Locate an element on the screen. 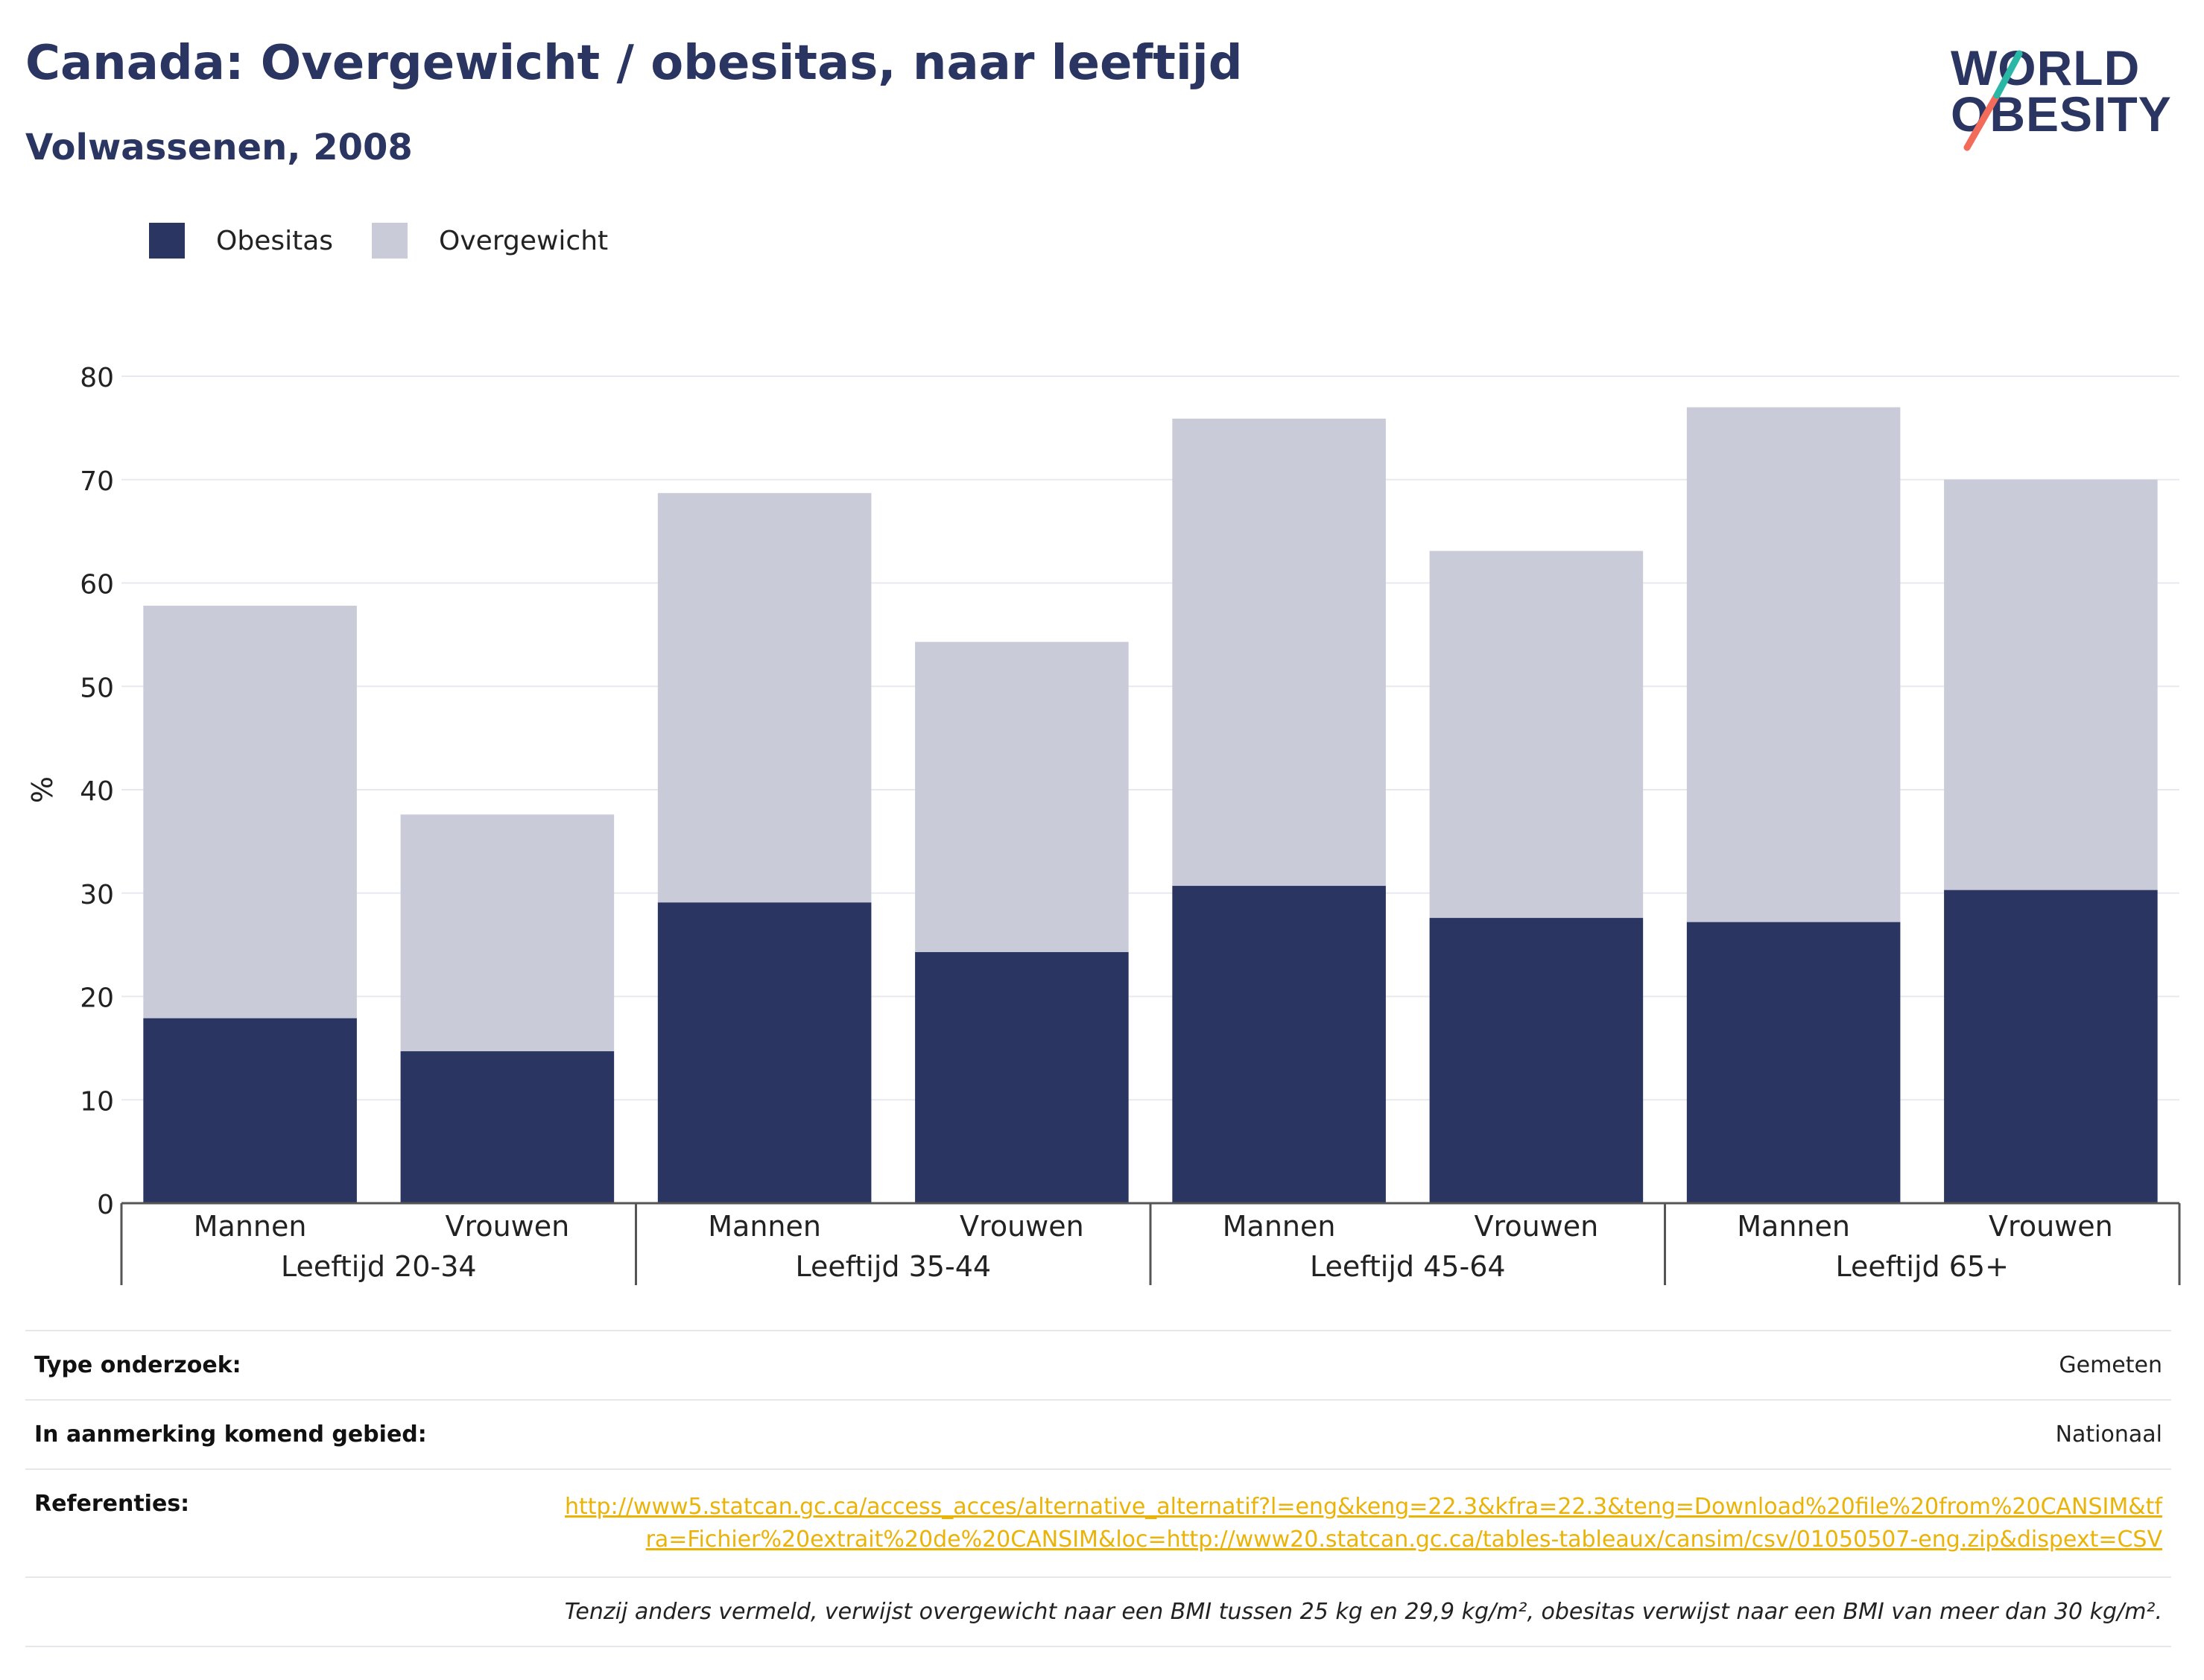 This screenshot has width=2204, height=1680. y-tick-label: 30 is located at coordinates (97, 895).